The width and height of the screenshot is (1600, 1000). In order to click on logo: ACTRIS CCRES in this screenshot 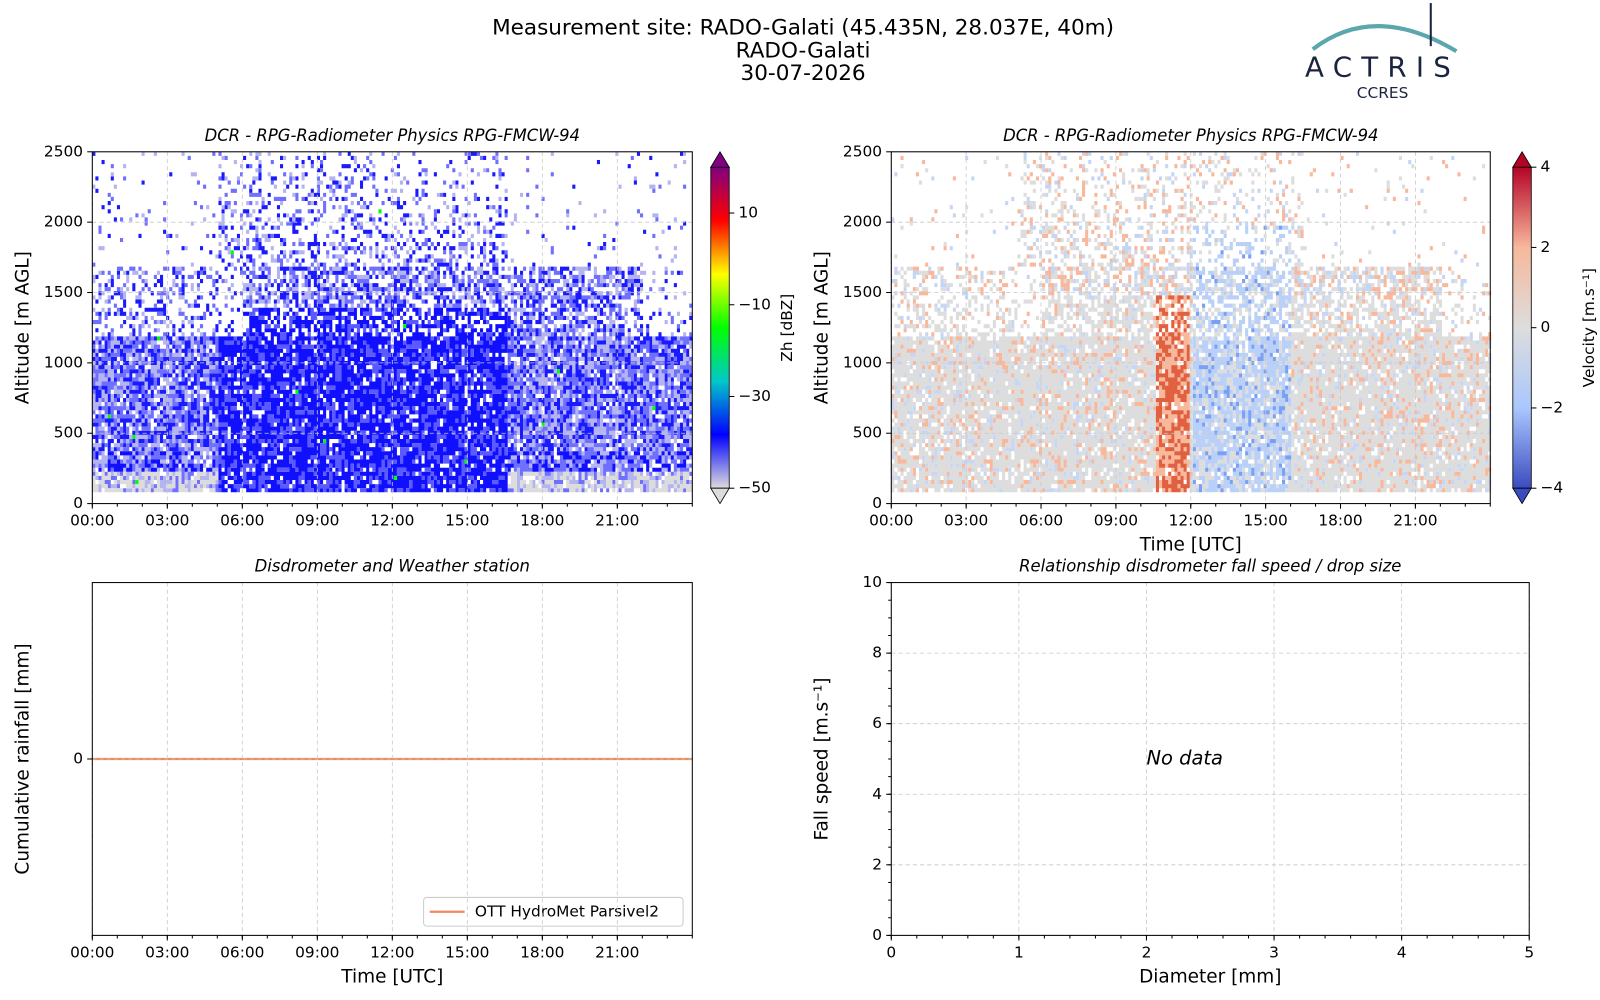, I will do `click(1382, 52)`.